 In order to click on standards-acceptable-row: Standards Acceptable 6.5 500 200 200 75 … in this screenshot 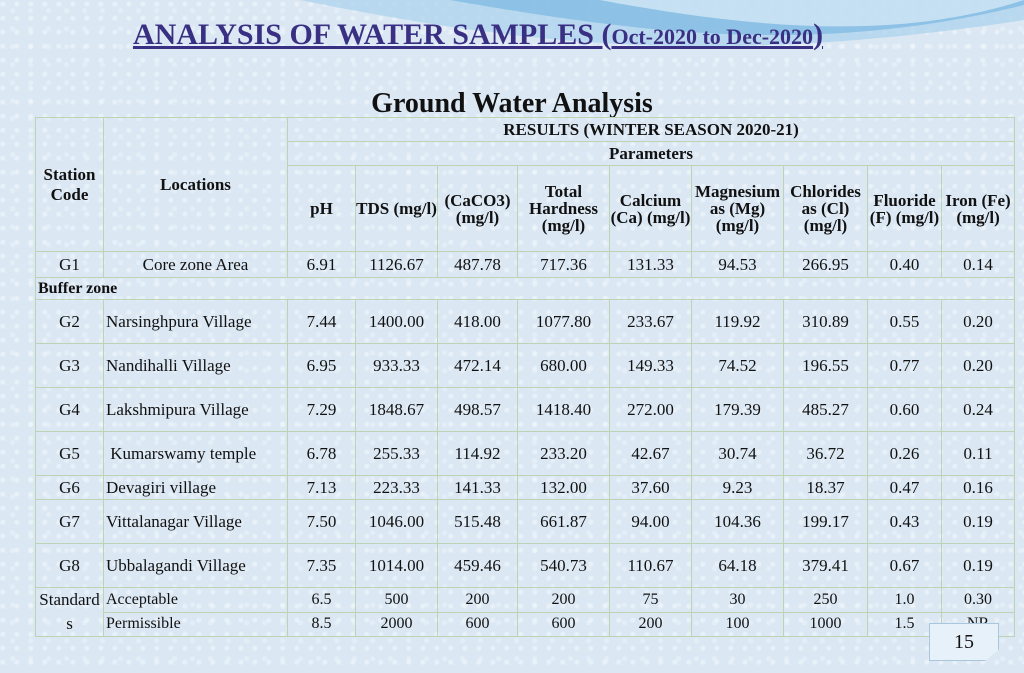, I will do `click(525, 612)`.